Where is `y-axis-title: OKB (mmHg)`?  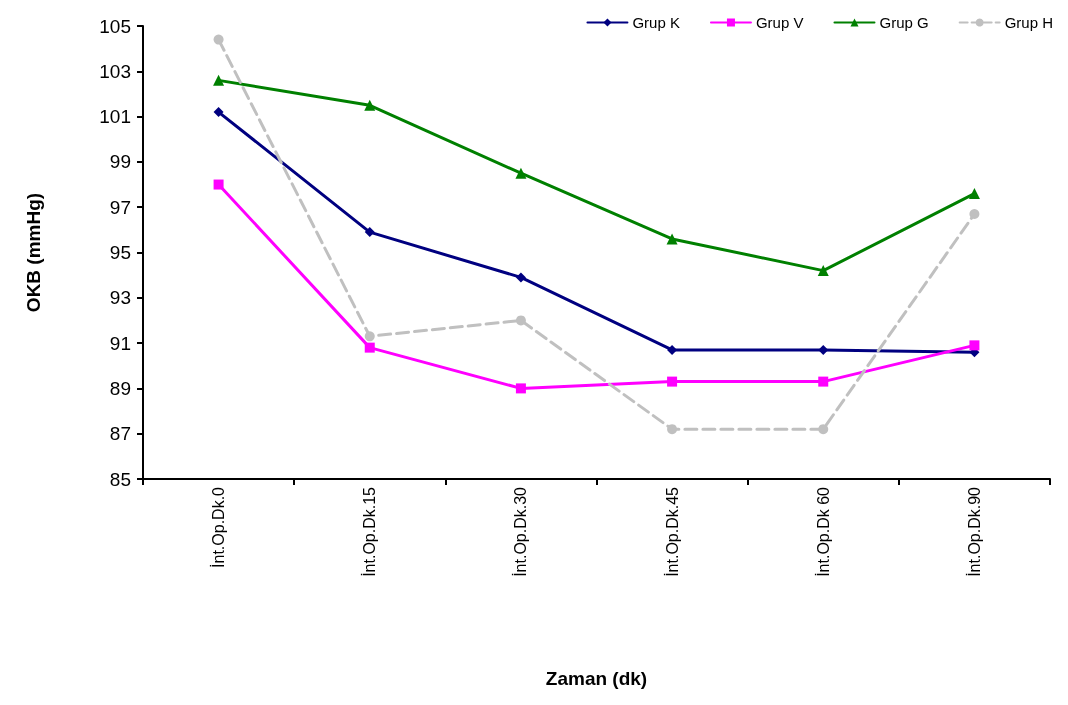
y-axis-title: OKB (mmHg) is located at coordinates (33, 252).